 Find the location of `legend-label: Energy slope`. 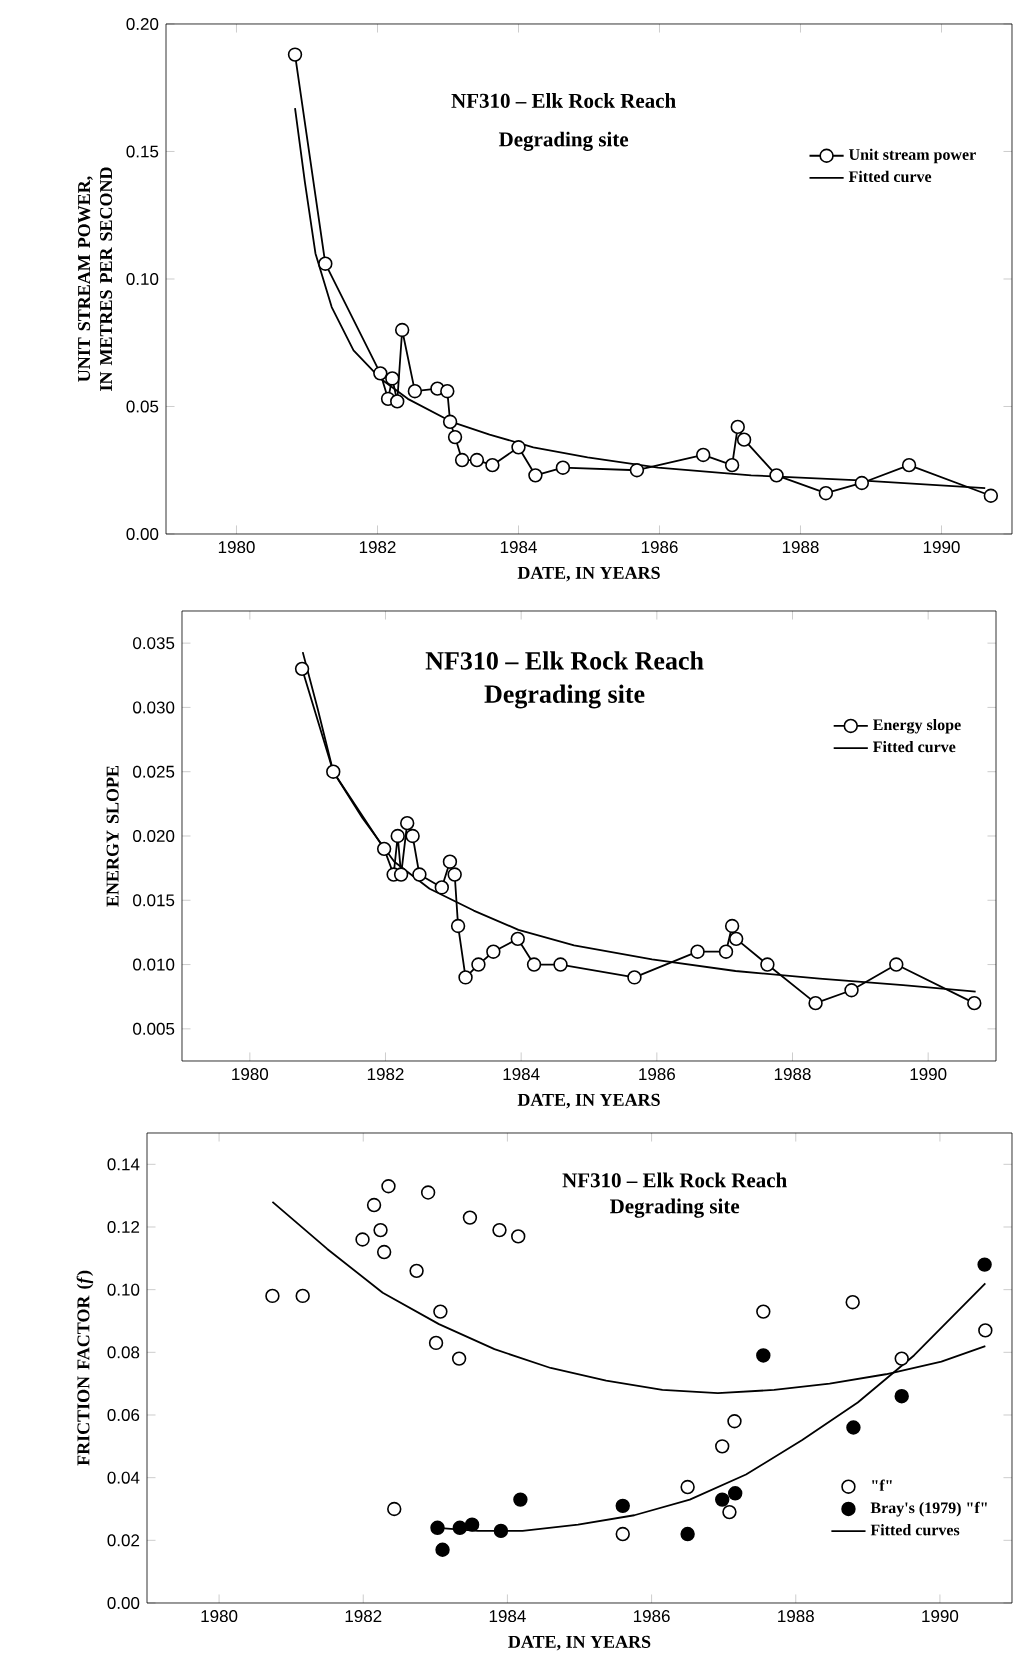

legend-label: Energy slope is located at coordinates (917, 726).